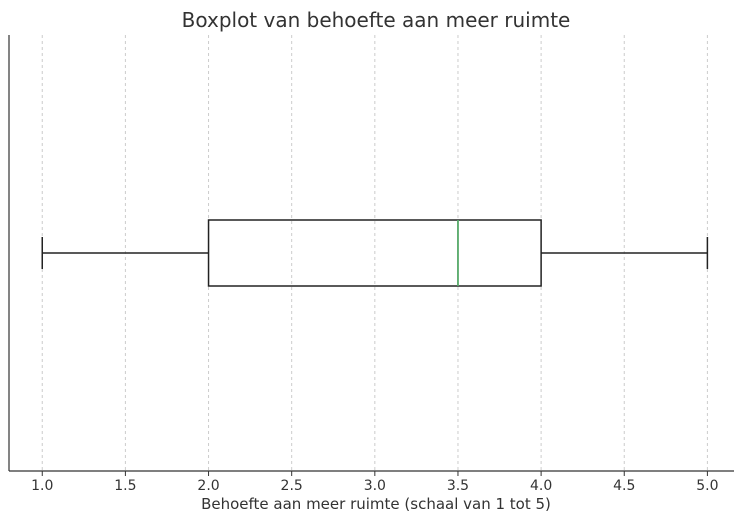 The width and height of the screenshot is (736, 513). I want to click on x-tick-label: 2.5, so click(292, 486).